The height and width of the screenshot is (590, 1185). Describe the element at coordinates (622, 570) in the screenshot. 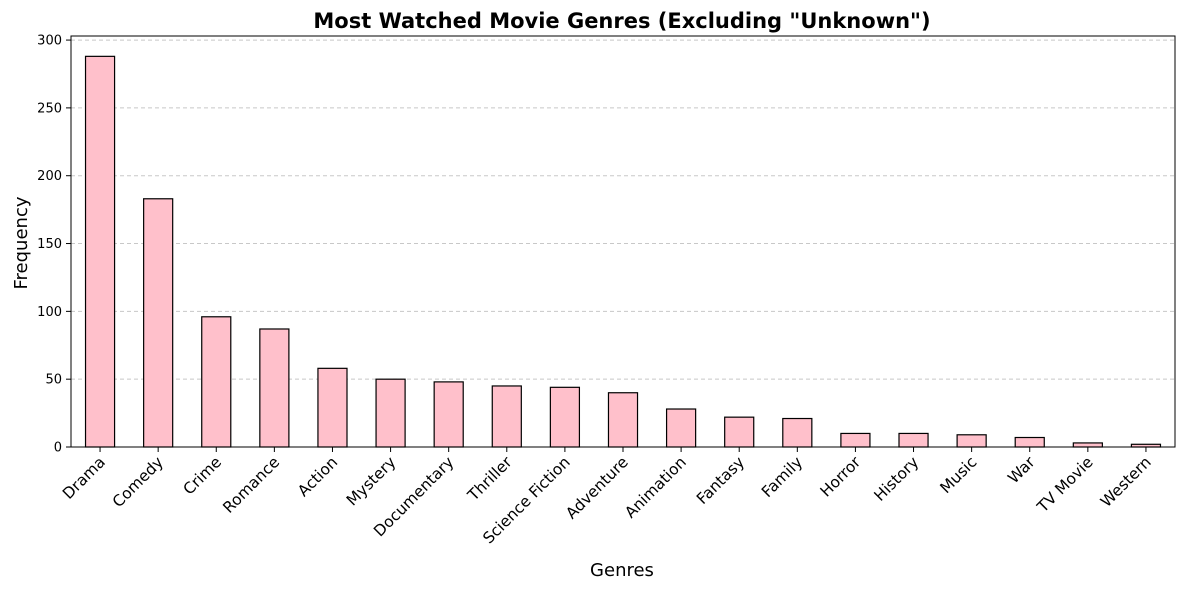

I see `x-axis-label: Genres` at that location.